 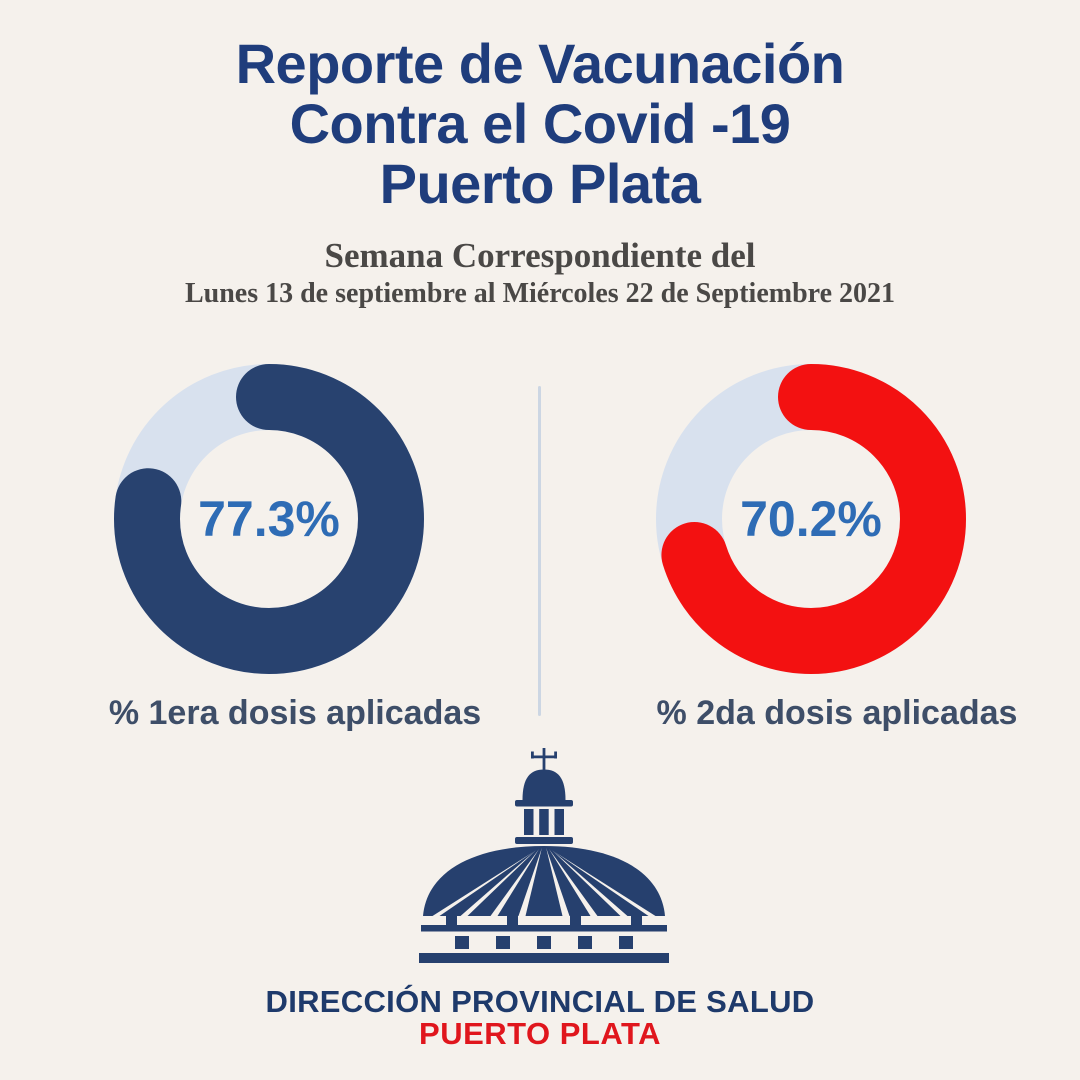 I want to click on first-dose-label: % 1era dosis aplicadas, so click(x=295, y=713).